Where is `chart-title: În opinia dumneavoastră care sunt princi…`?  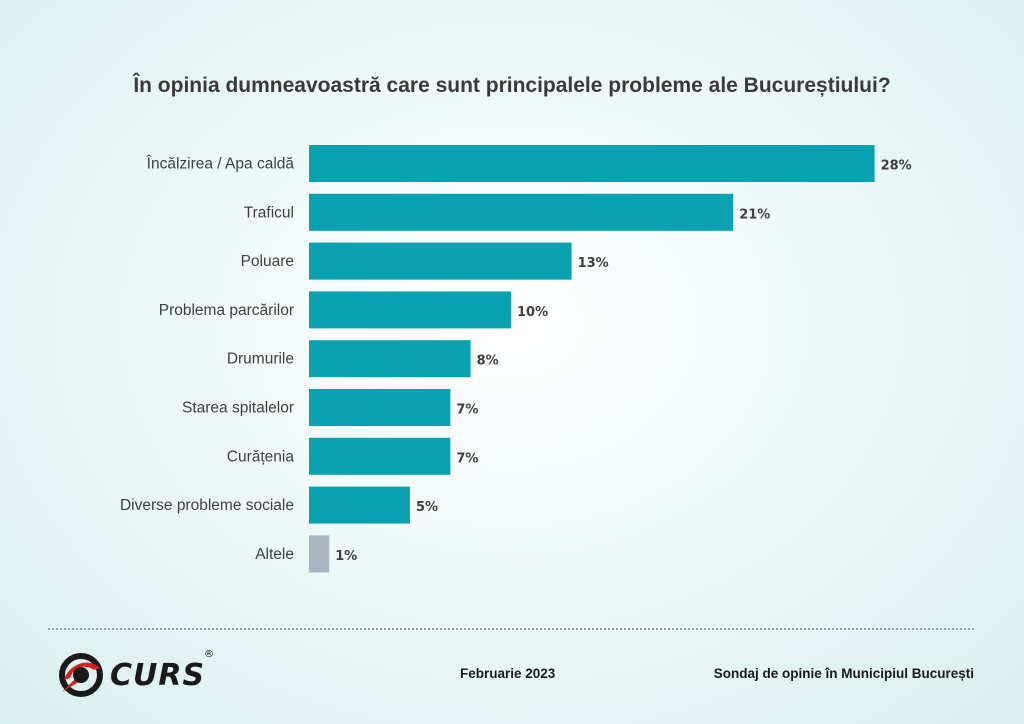 chart-title: În opinia dumneavoastră care sunt princi… is located at coordinates (512, 85).